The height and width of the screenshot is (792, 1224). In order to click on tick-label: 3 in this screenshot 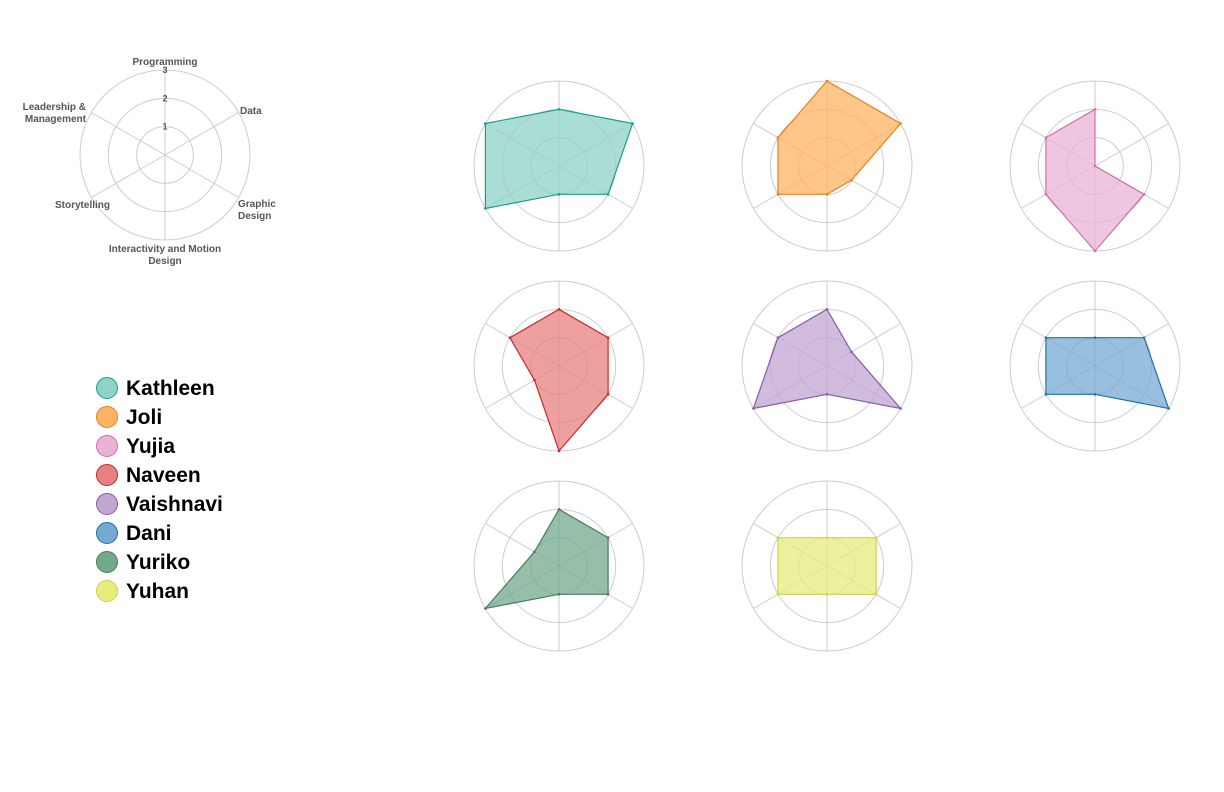, I will do `click(164, 70)`.